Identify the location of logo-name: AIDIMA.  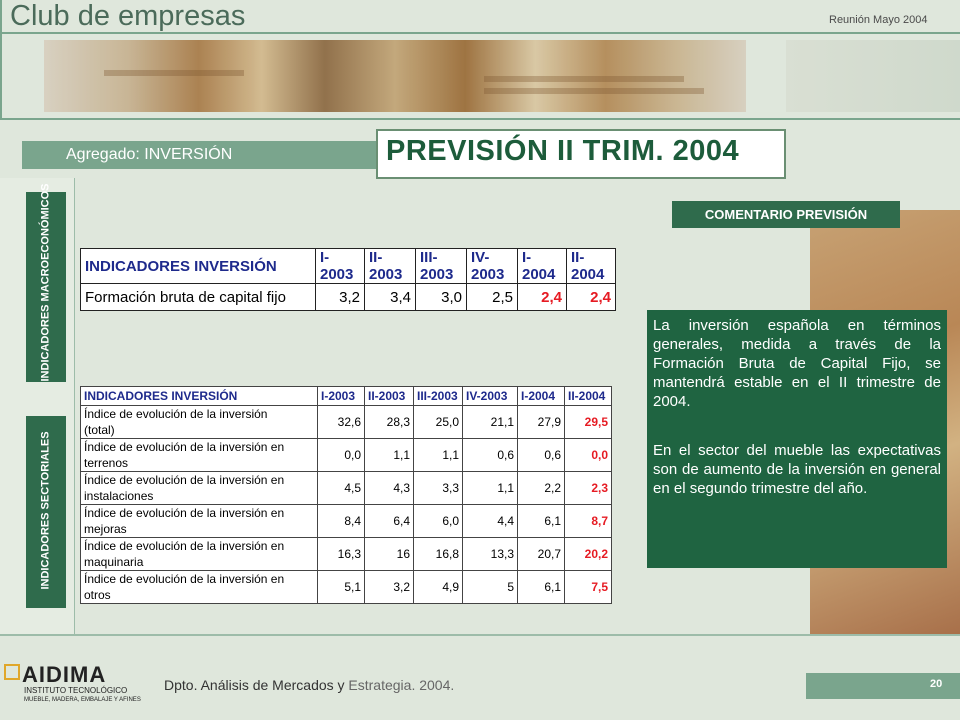
(64, 674).